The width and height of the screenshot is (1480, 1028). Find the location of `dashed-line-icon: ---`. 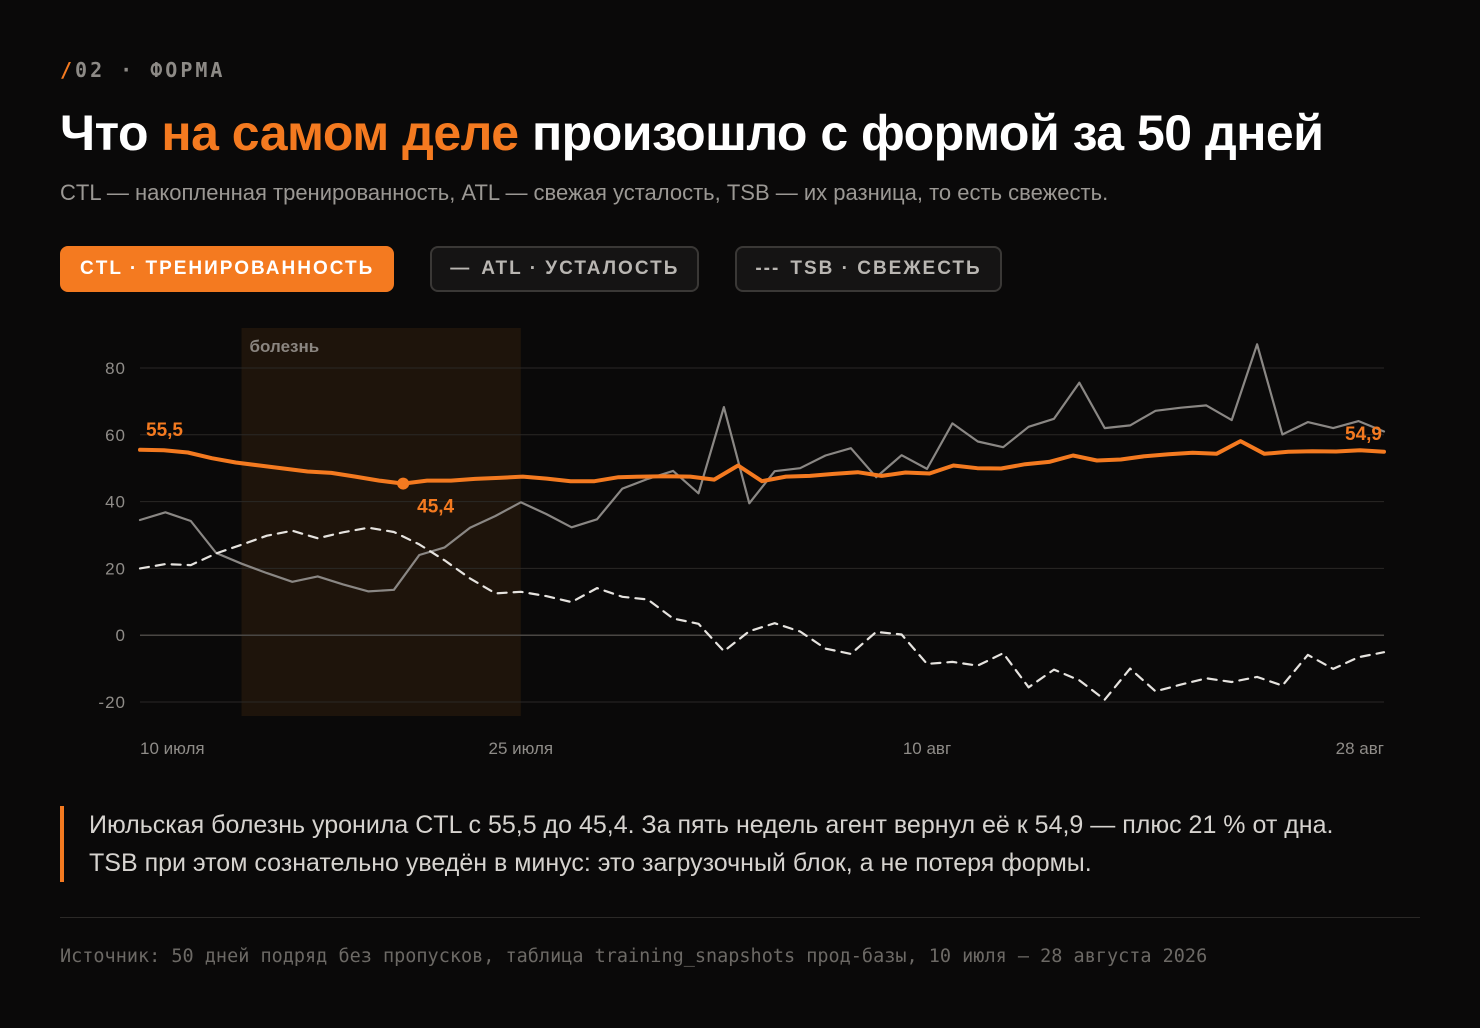

dashed-line-icon: --- is located at coordinates (768, 268).